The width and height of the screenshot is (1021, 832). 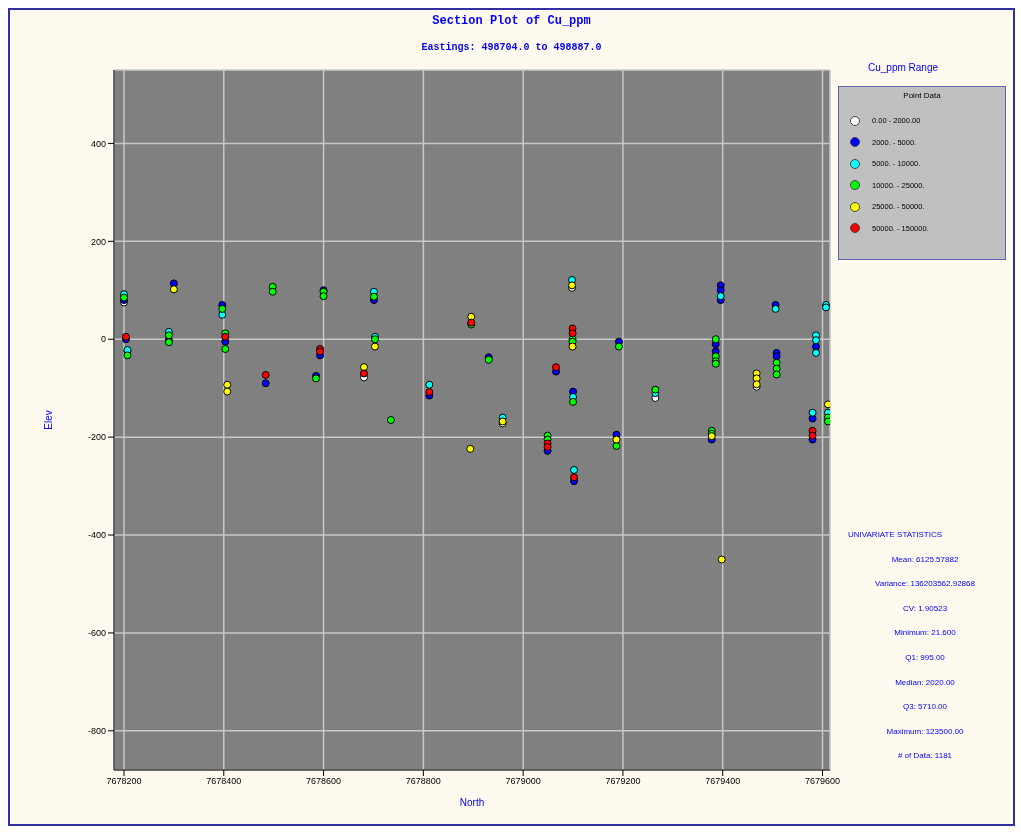 I want to click on x-tick-label: 7678400, so click(x=224, y=781).